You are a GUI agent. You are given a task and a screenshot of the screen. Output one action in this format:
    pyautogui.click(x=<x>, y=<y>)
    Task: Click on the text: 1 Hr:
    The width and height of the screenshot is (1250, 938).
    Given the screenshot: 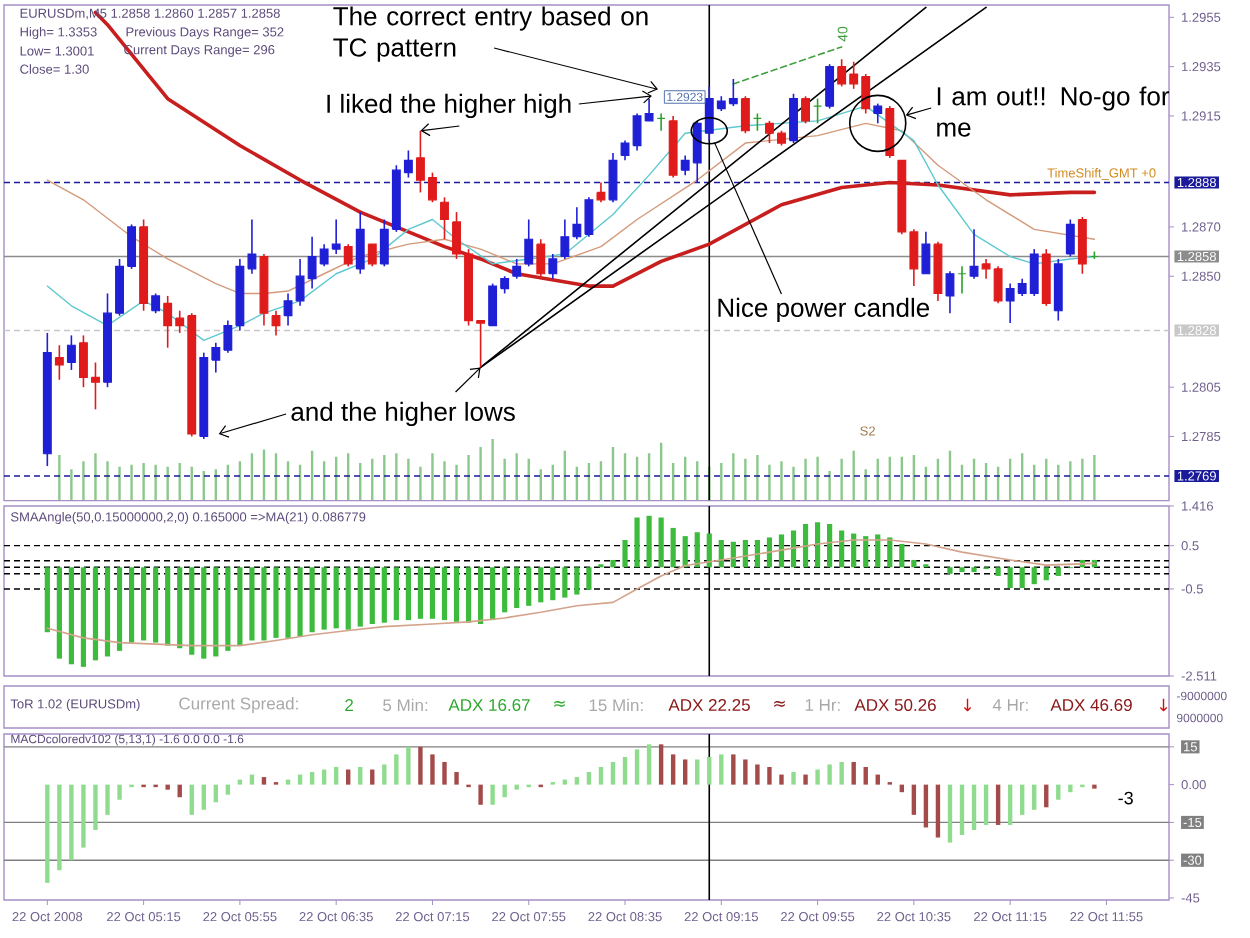 What is the action you would take?
    pyautogui.click(x=822, y=705)
    